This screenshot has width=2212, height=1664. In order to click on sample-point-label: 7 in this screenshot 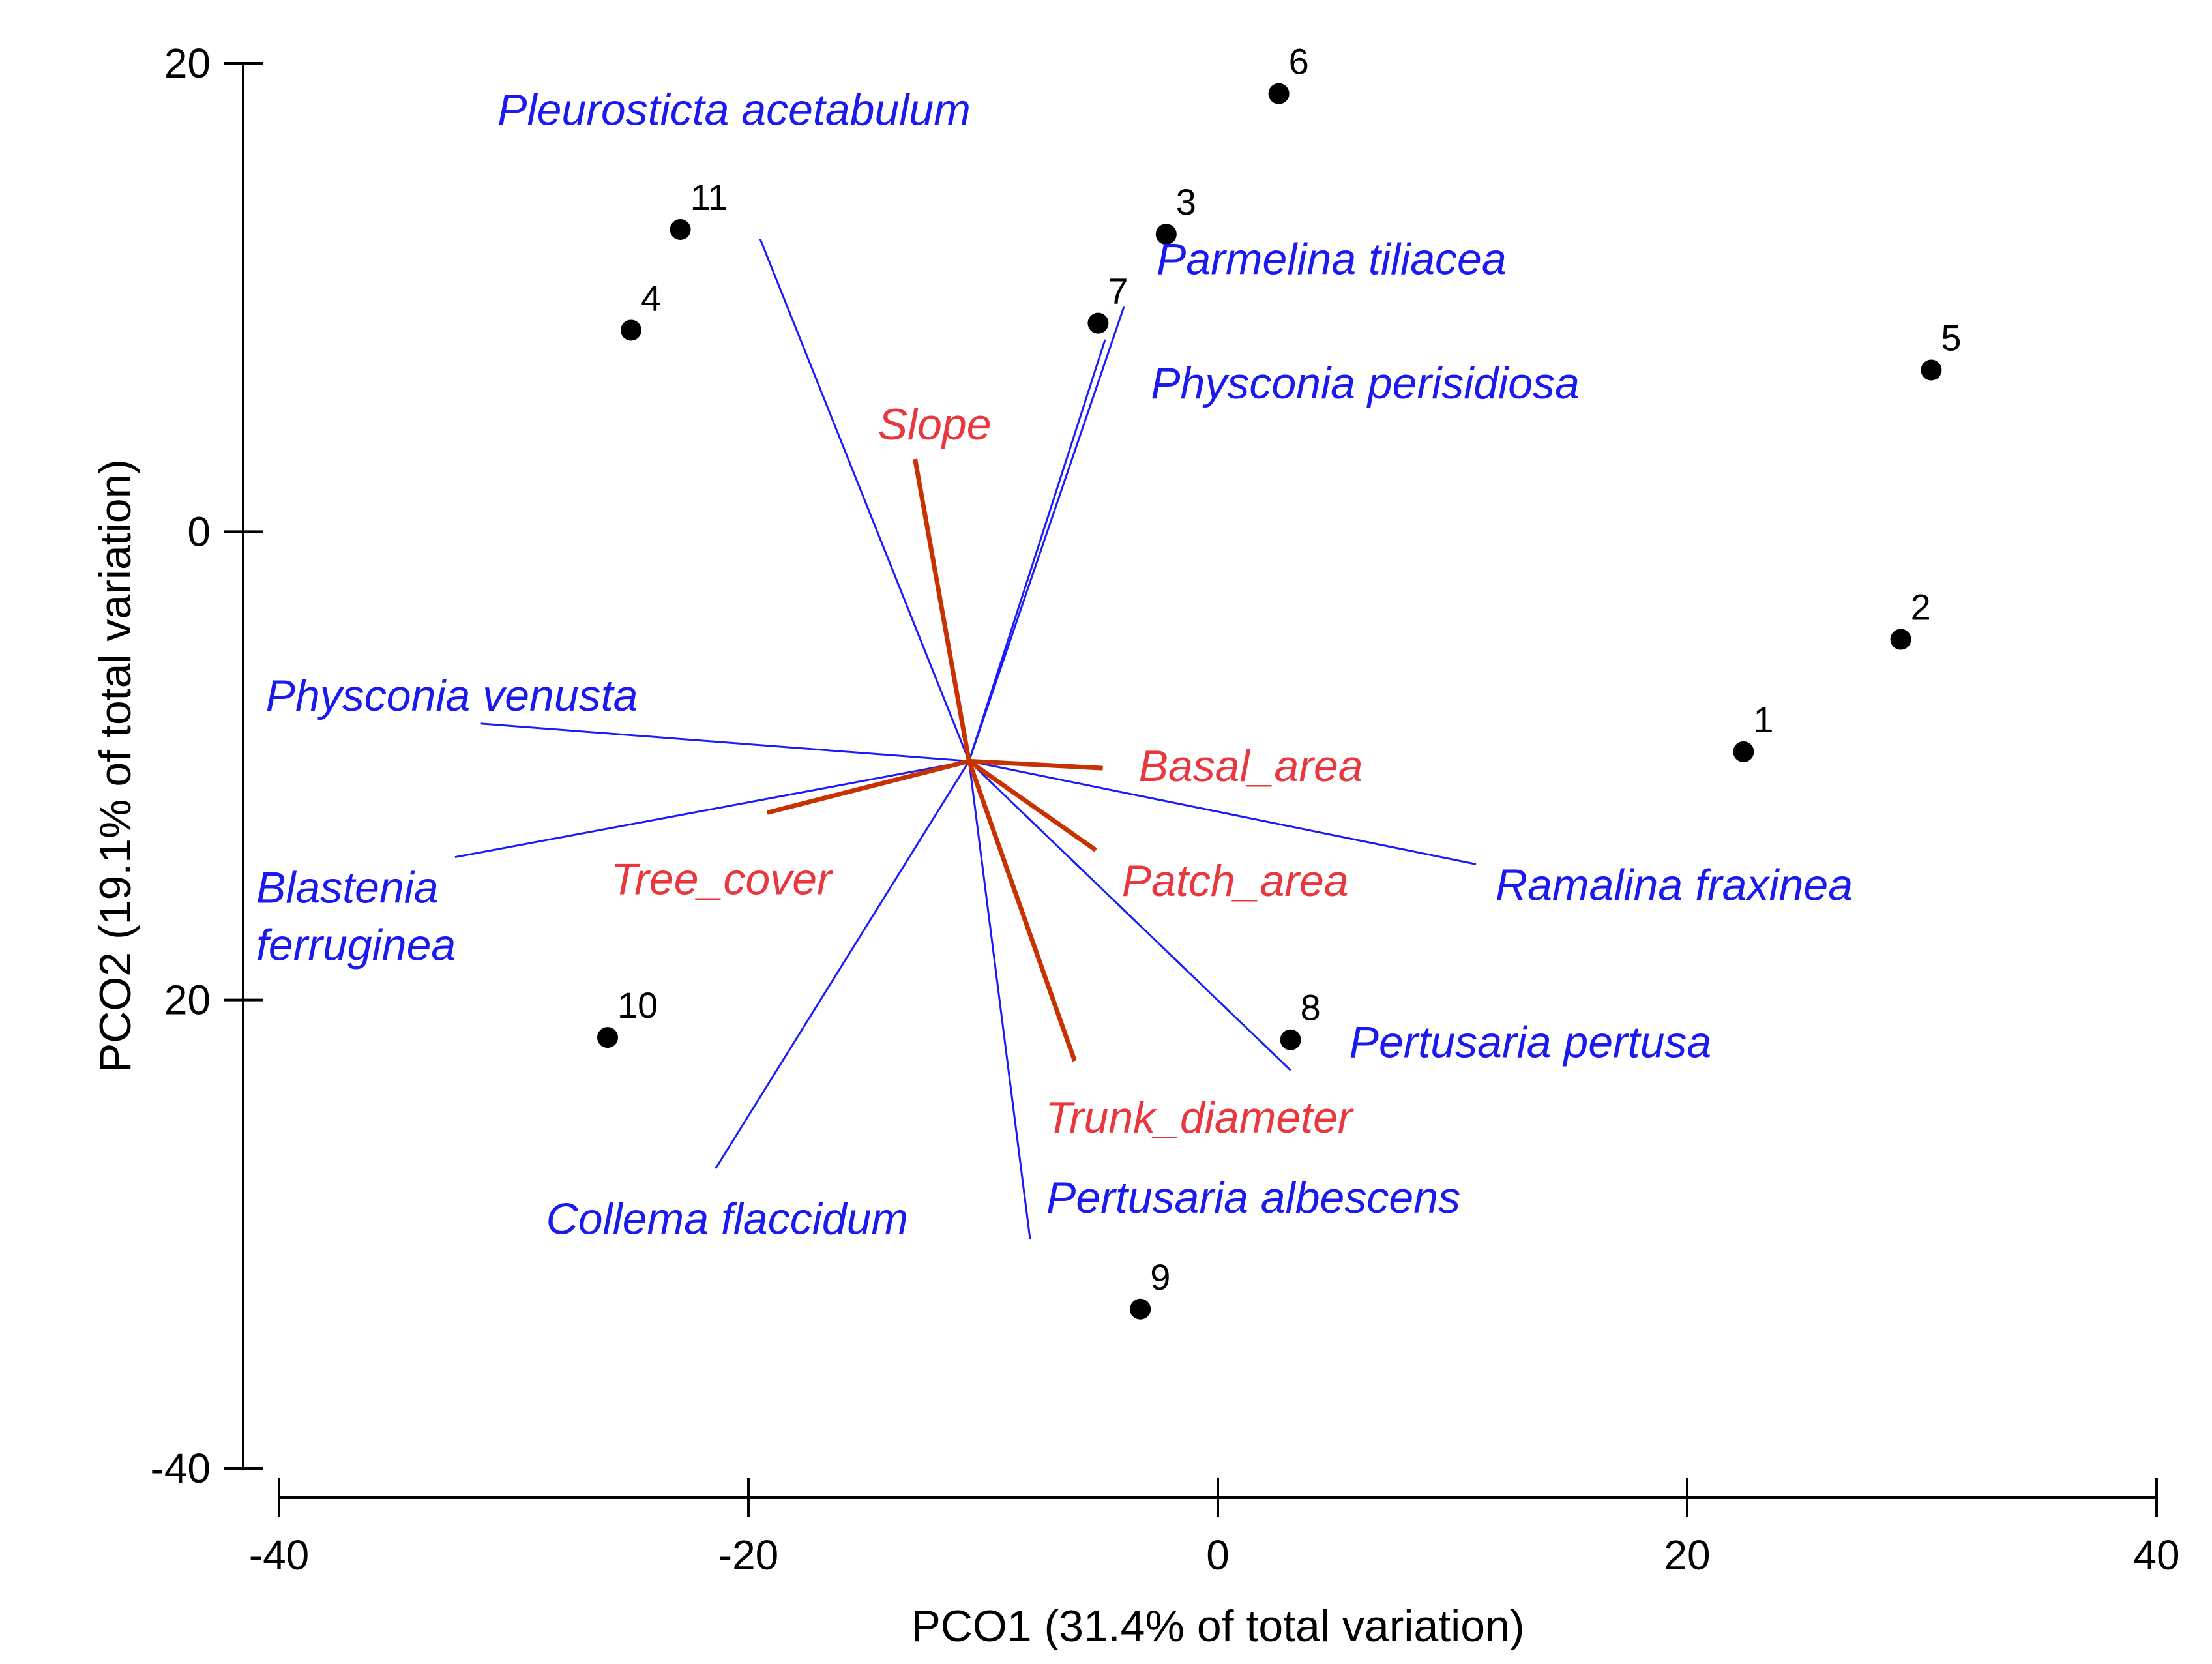, I will do `click(1118, 291)`.